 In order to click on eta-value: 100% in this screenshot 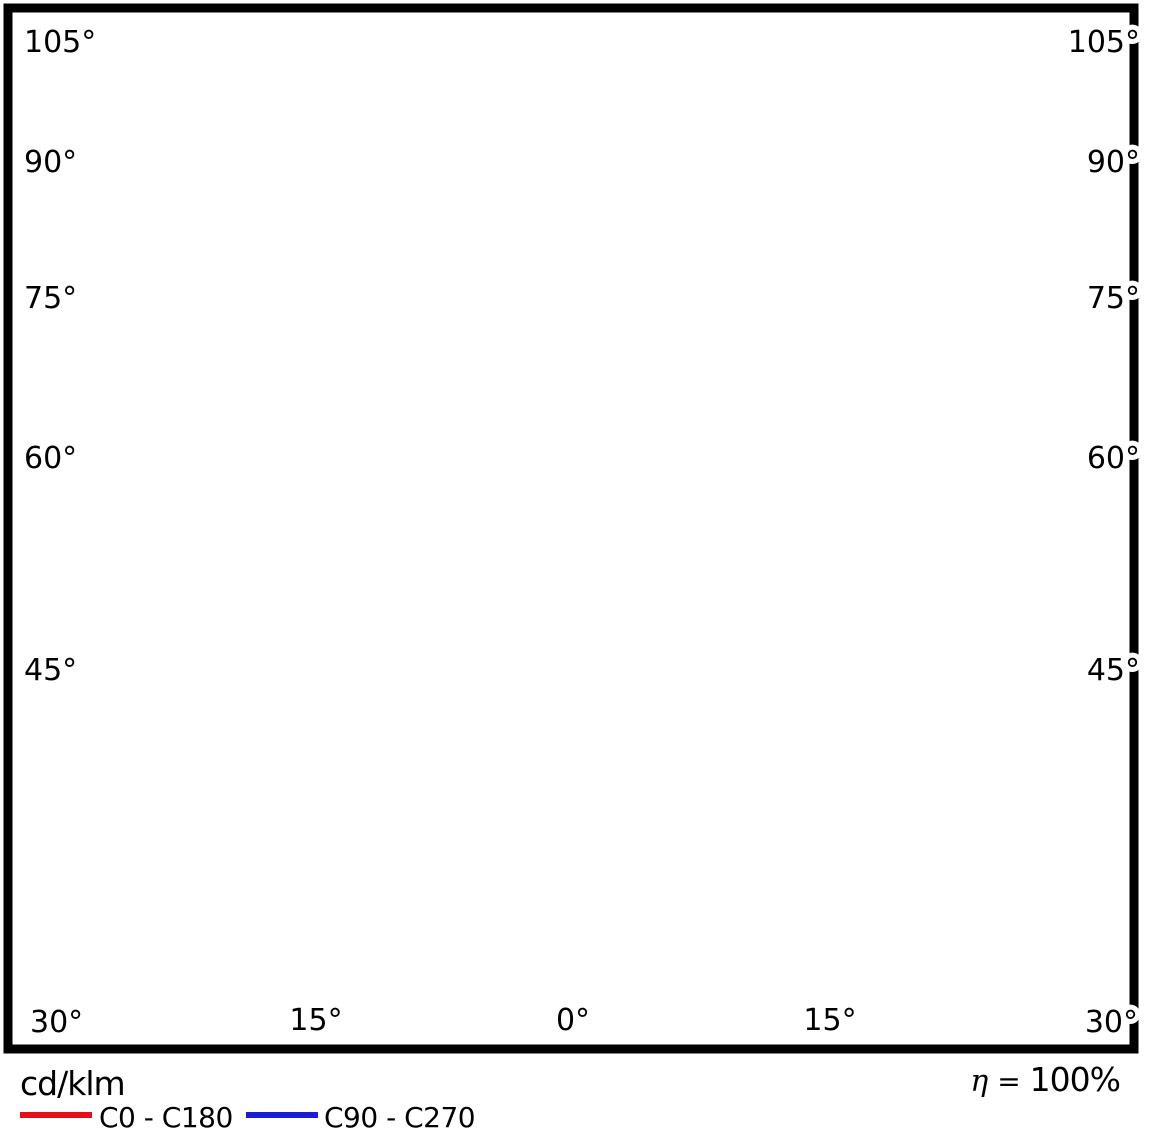, I will do `click(1075, 1079)`.